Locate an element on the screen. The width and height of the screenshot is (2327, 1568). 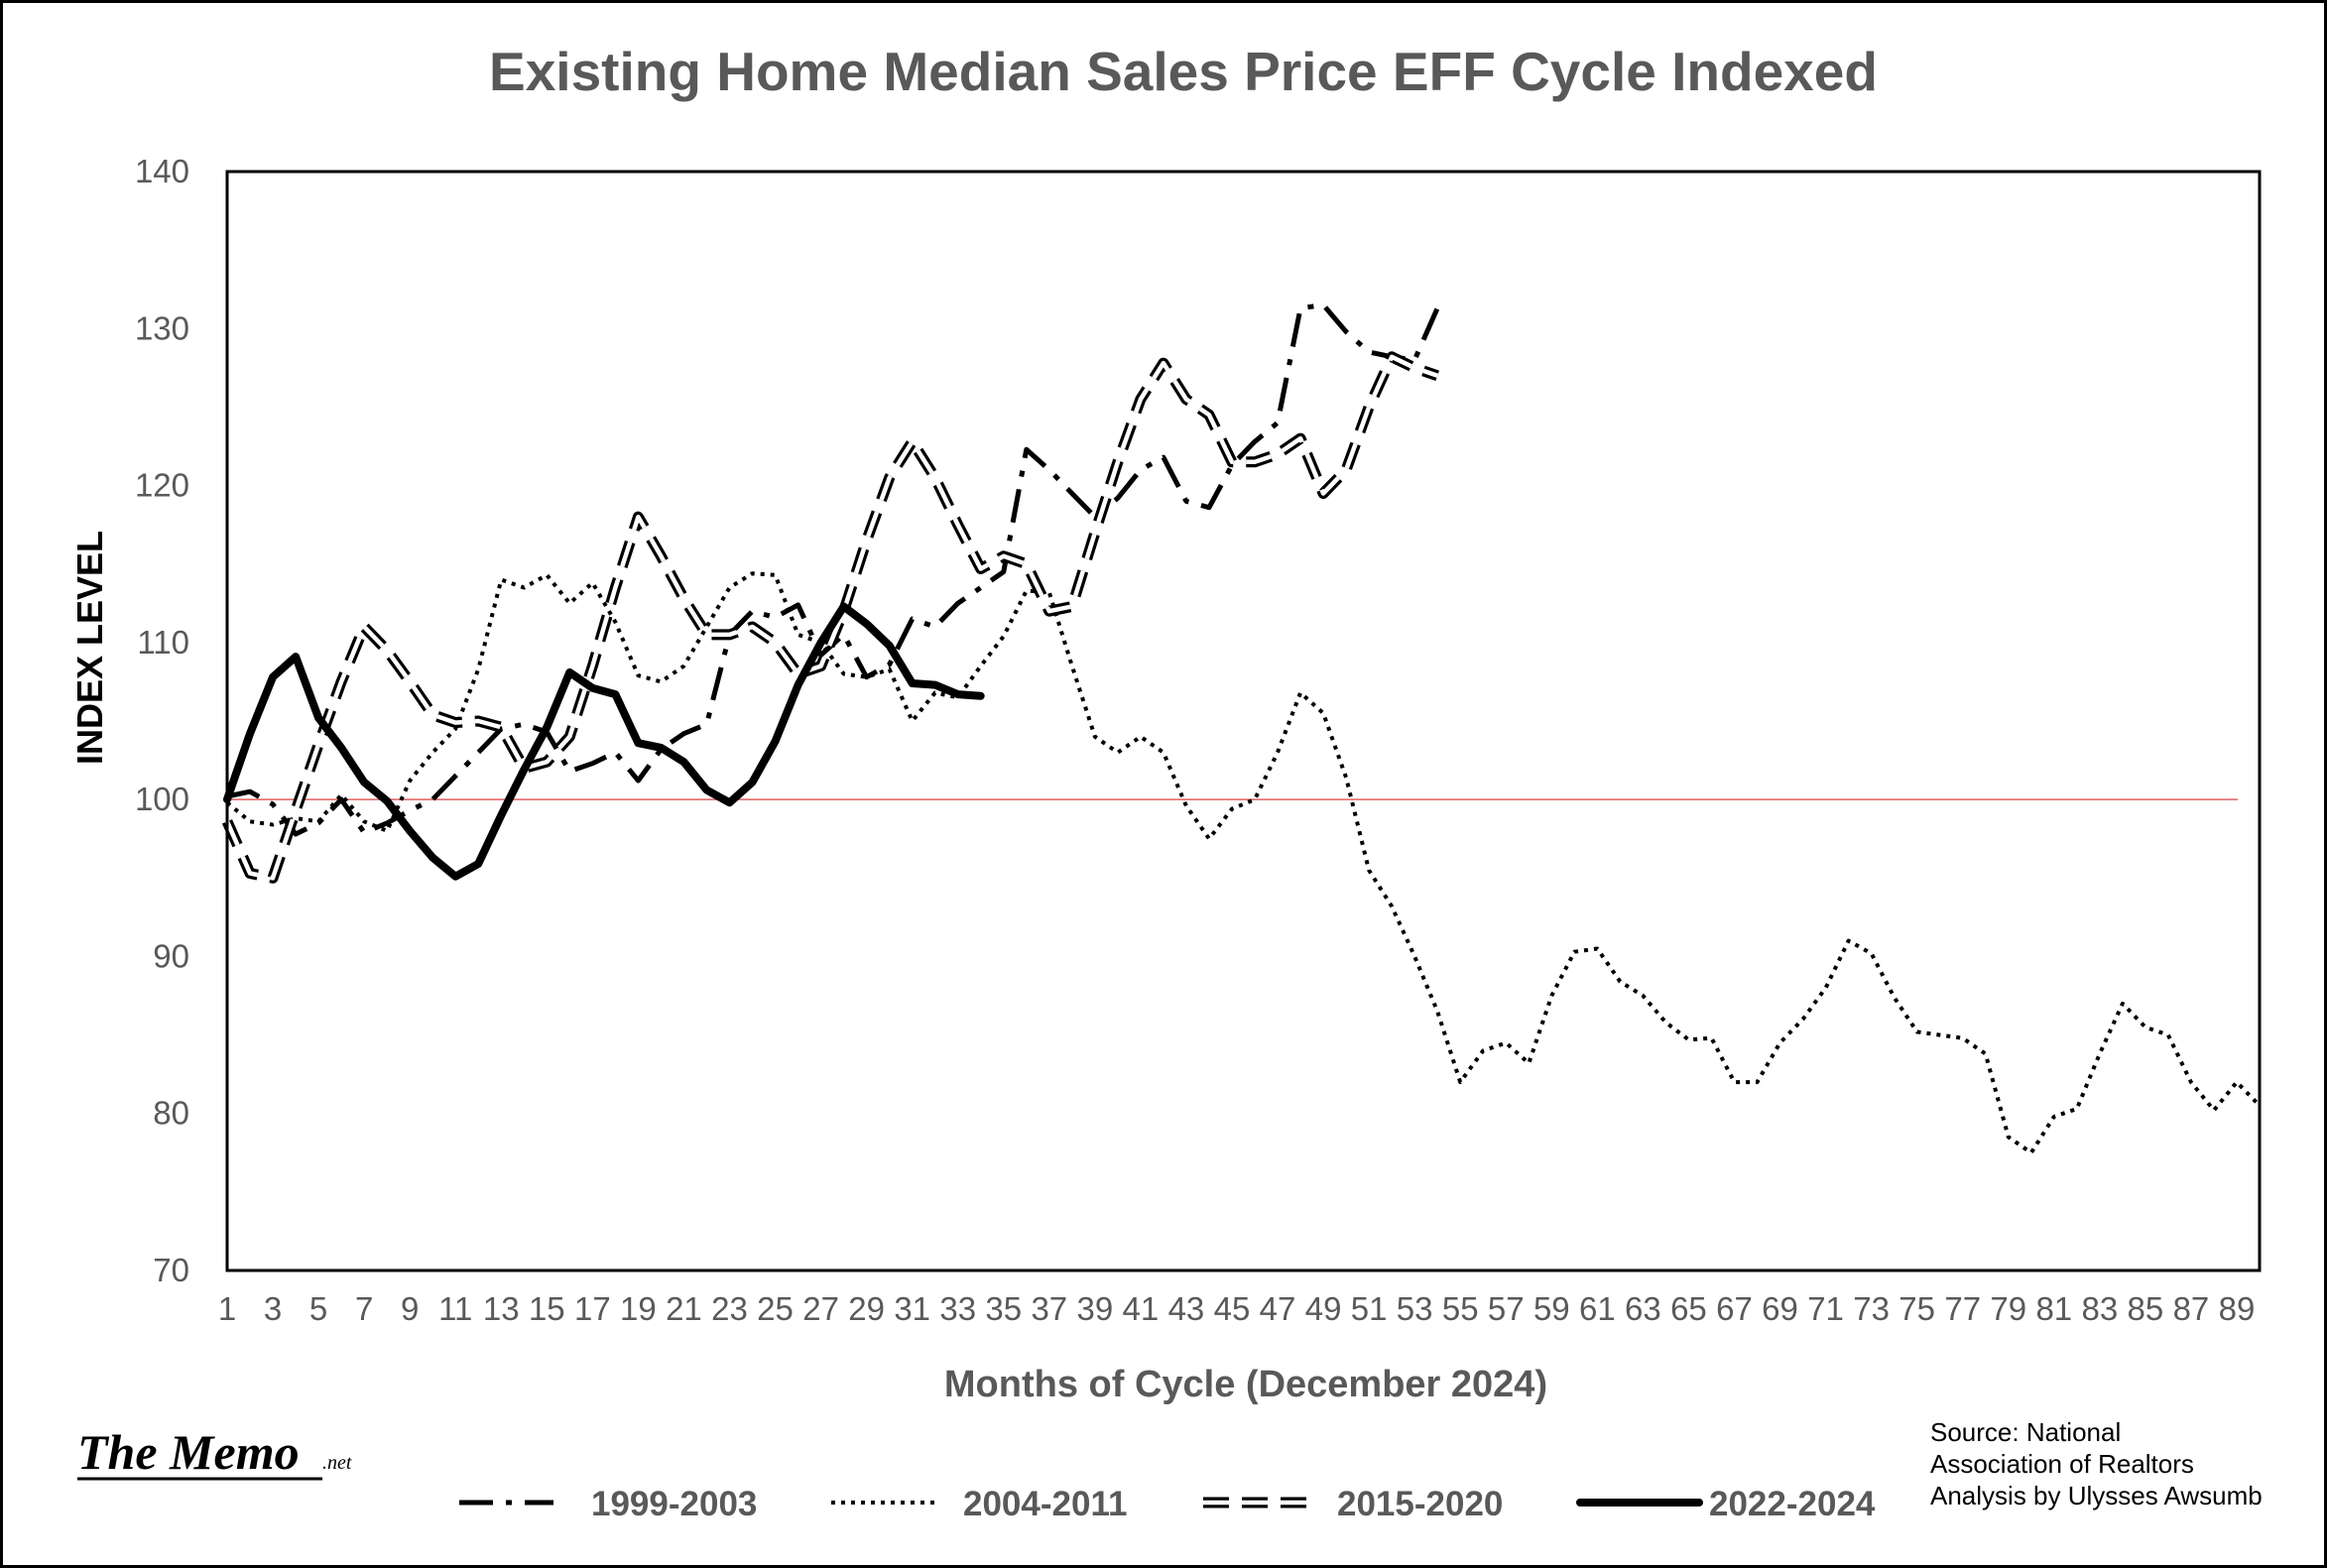
y-tick-label: 90 is located at coordinates (171, 955).